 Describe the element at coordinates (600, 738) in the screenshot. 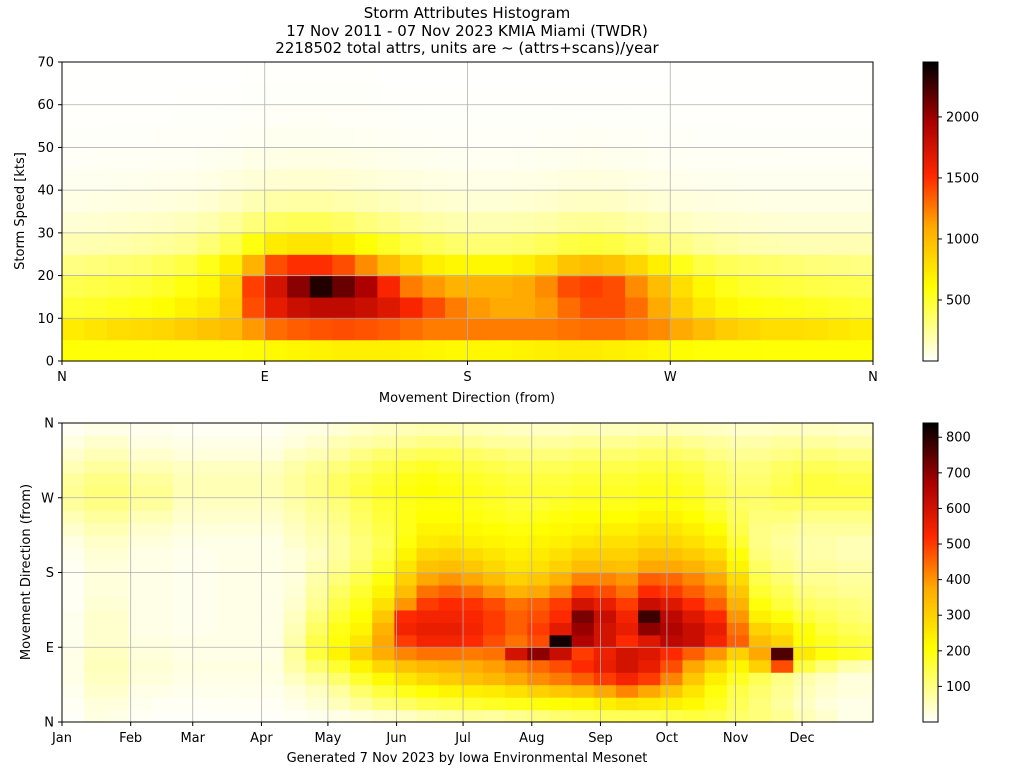

I see `x-tick-label: Sep` at that location.